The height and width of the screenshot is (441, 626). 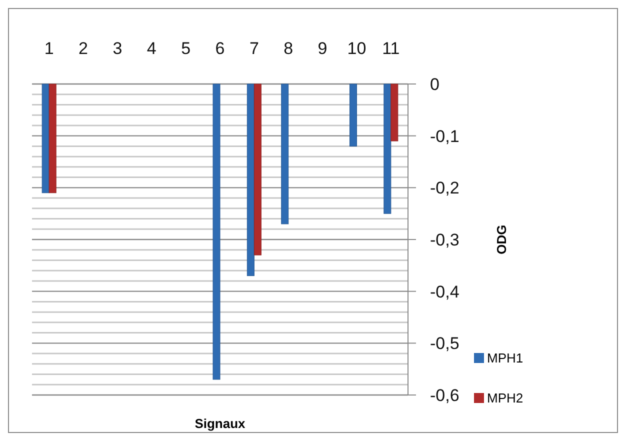 What do you see at coordinates (505, 358) in the screenshot?
I see `legend-label: MPH1` at bounding box center [505, 358].